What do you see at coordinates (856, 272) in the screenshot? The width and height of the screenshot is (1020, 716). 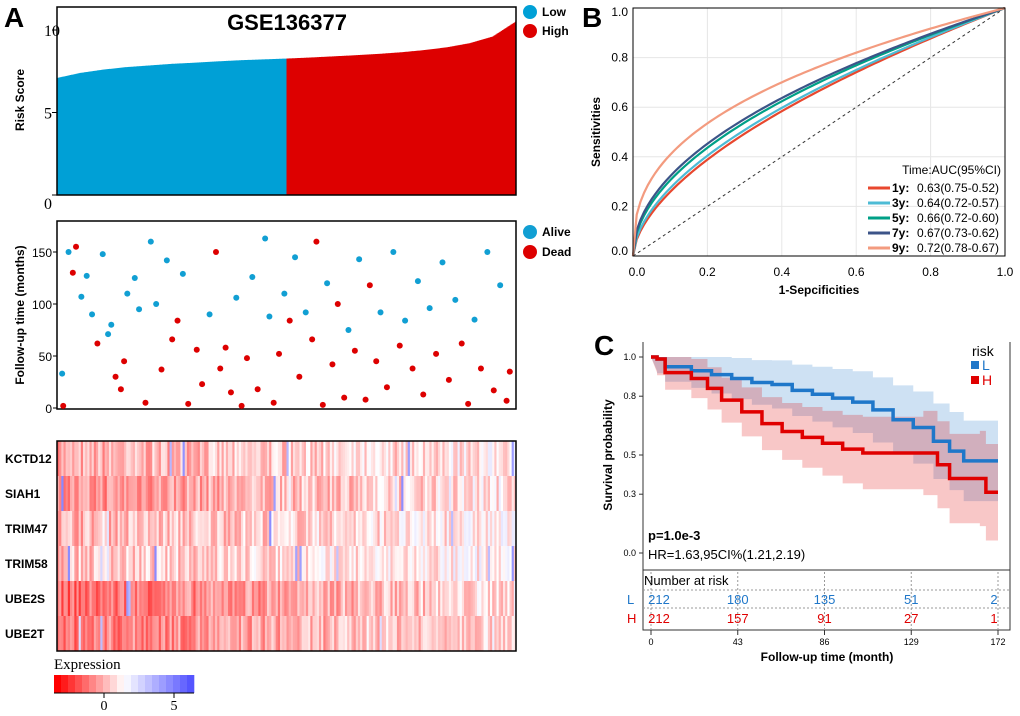 I see `x-tick-label: 0.6` at bounding box center [856, 272].